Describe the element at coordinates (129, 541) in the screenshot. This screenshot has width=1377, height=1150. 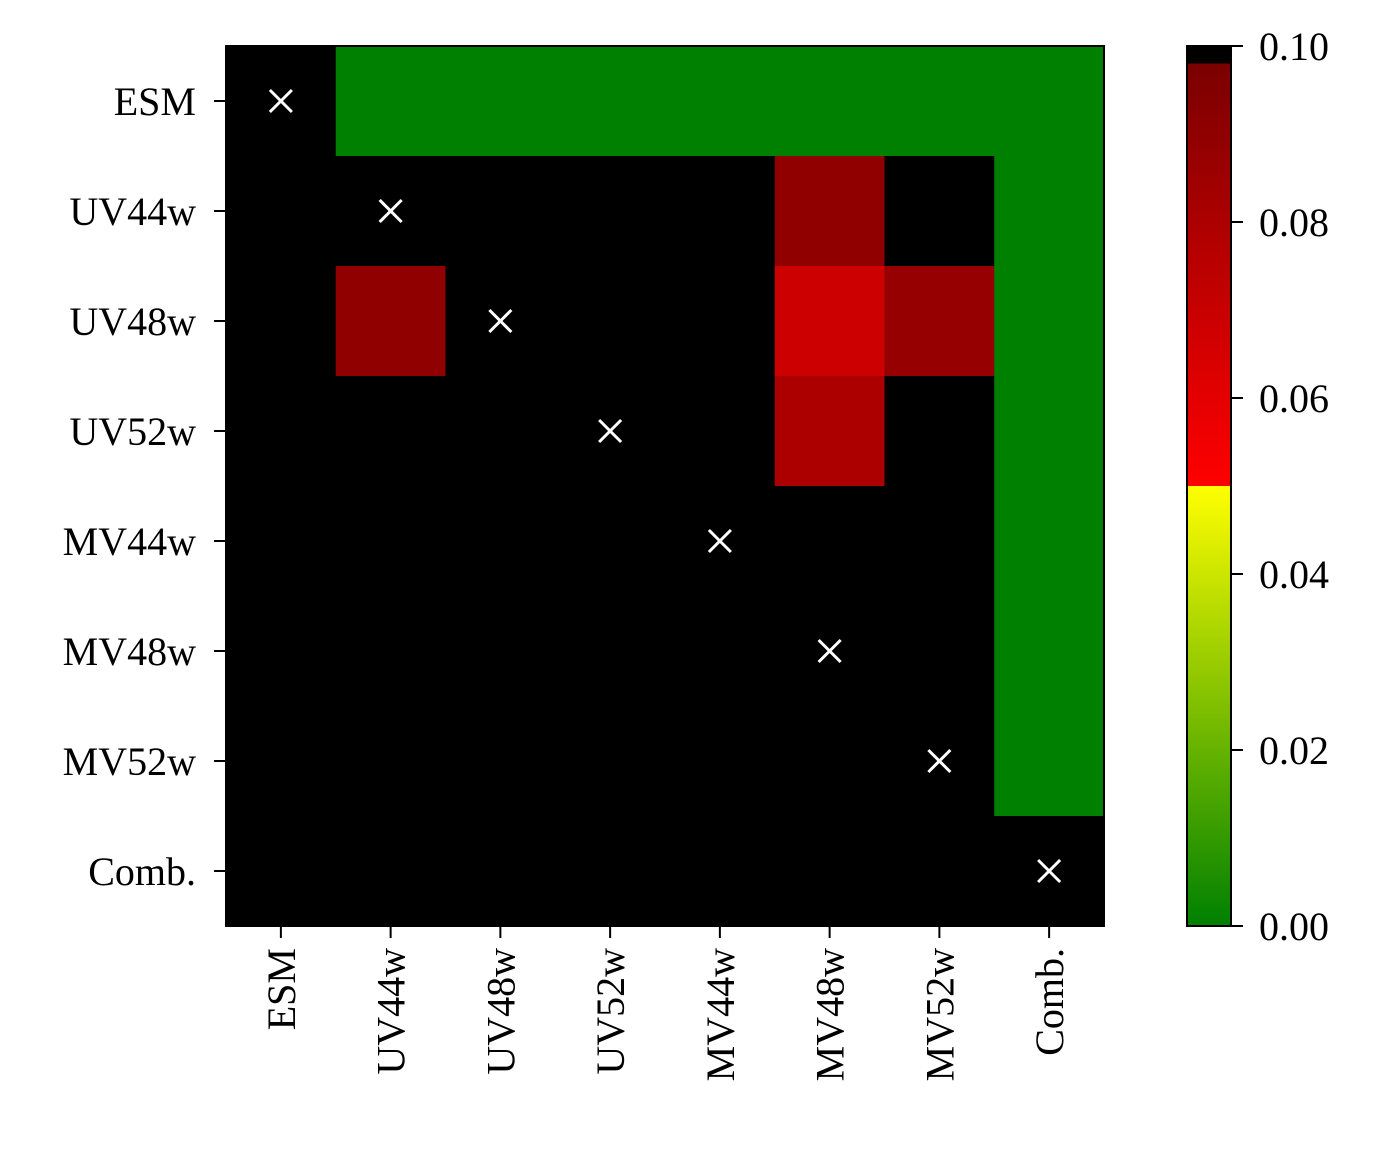
I see `y-tick-label: MV44w` at that location.